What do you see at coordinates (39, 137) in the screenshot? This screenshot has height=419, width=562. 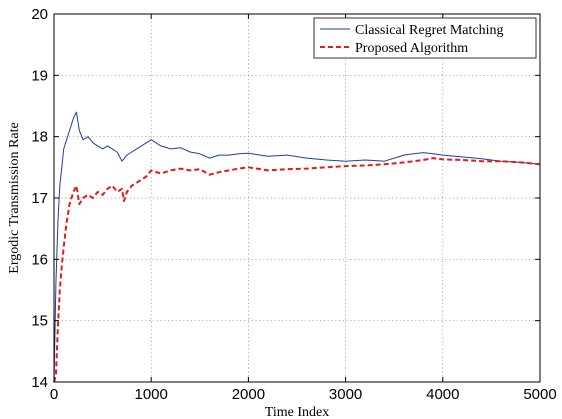 I see `y-tick-label: 18` at bounding box center [39, 137].